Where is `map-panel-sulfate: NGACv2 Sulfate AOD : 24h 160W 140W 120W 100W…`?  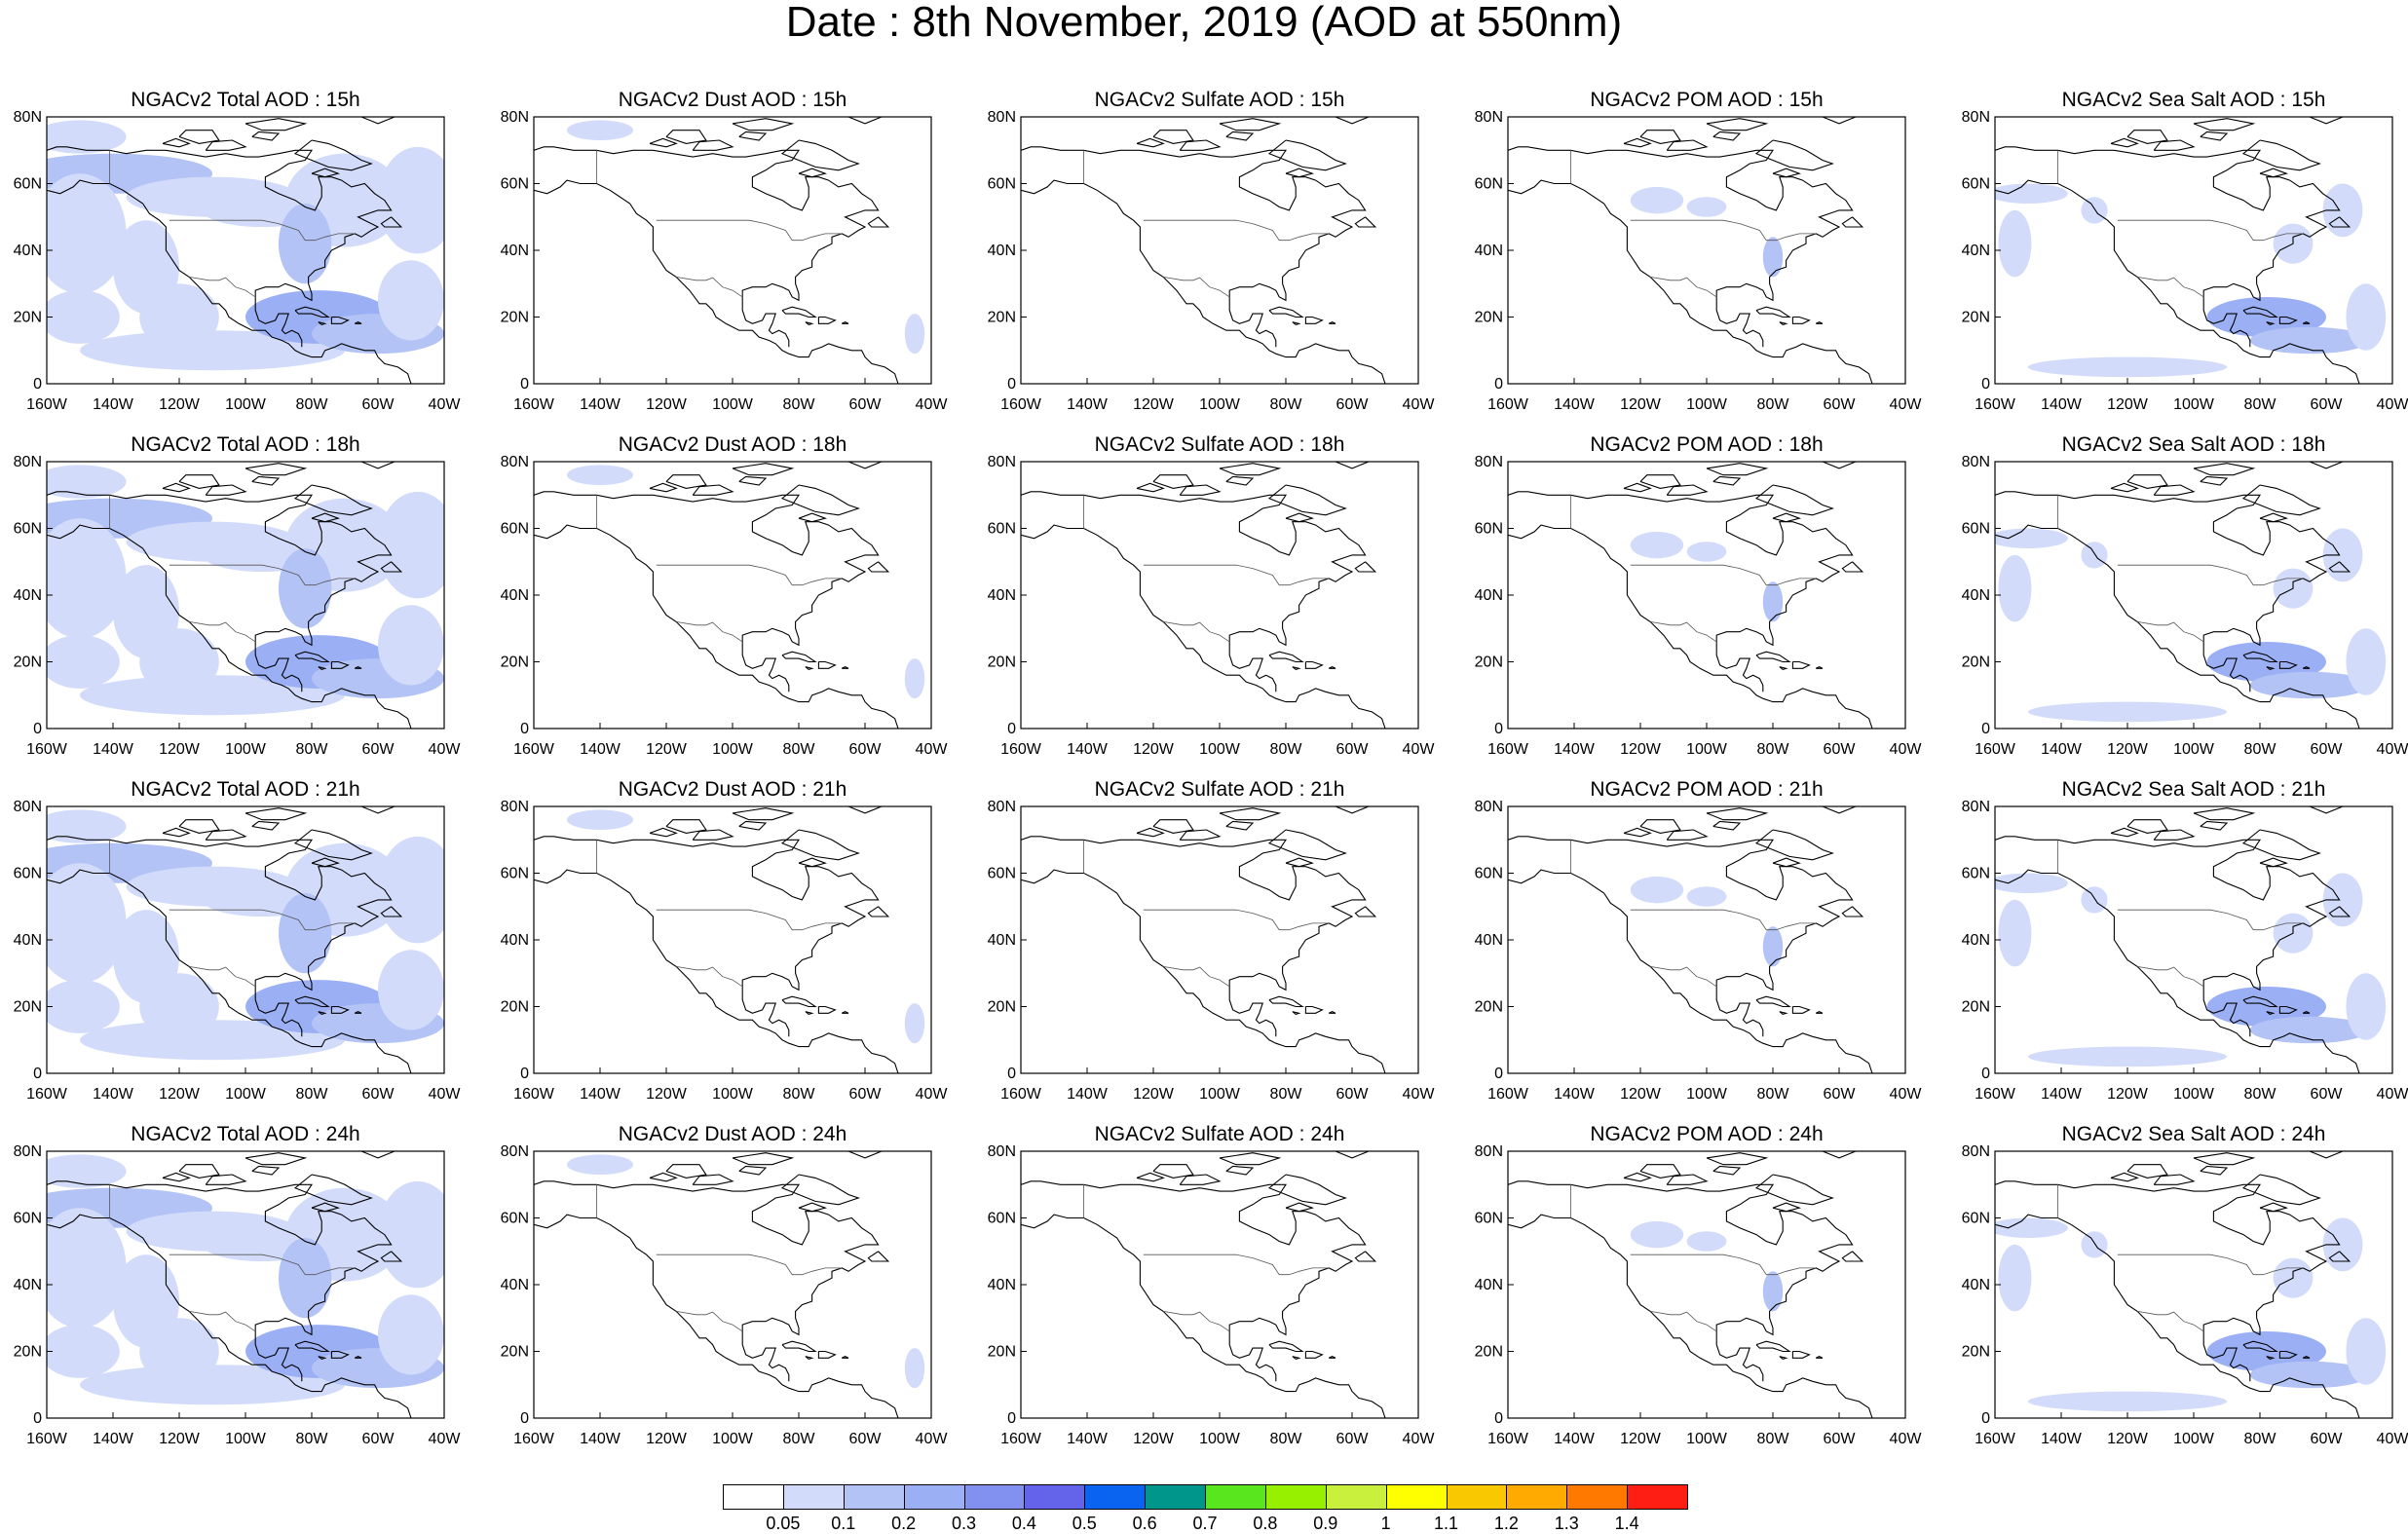
map-panel-sulfate: NGACv2 Sulfate AOD : 24h 160W 140W 120W 100W… is located at coordinates (1248, 1287).